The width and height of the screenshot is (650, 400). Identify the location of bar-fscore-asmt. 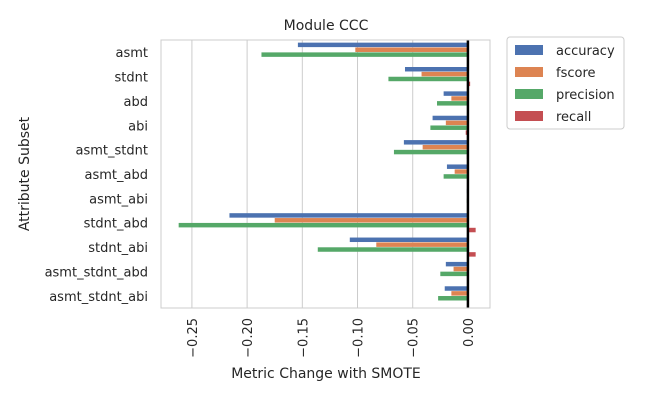
(411, 49).